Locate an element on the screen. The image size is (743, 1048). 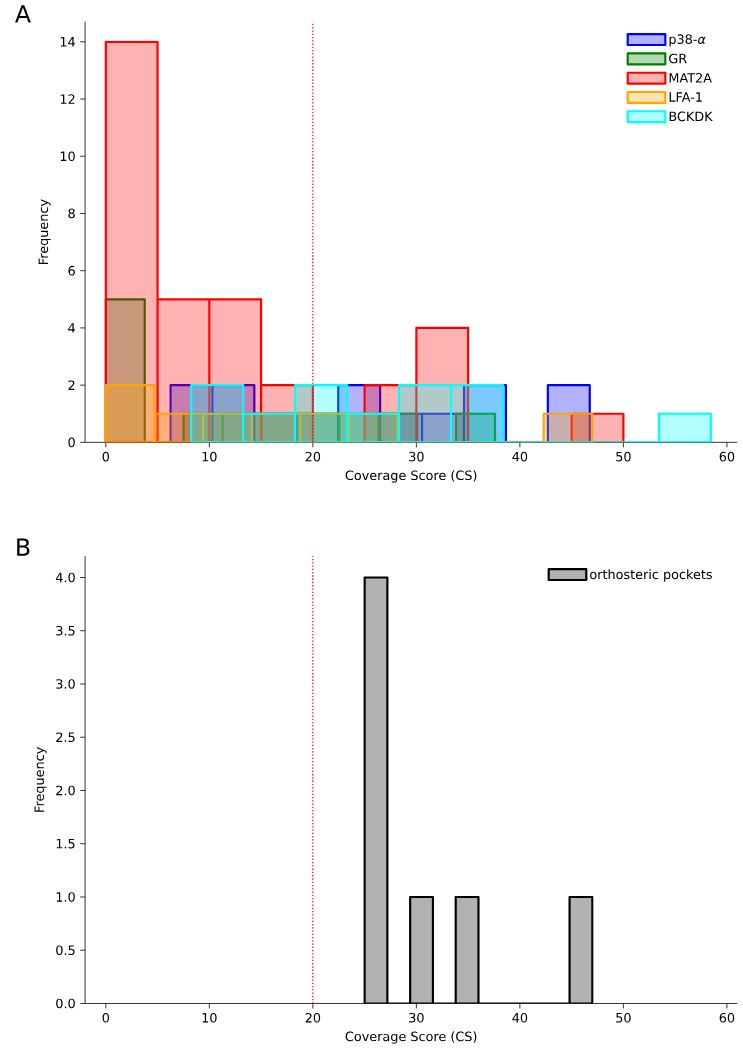
y-tick-label: 2.0 is located at coordinates (65, 790).